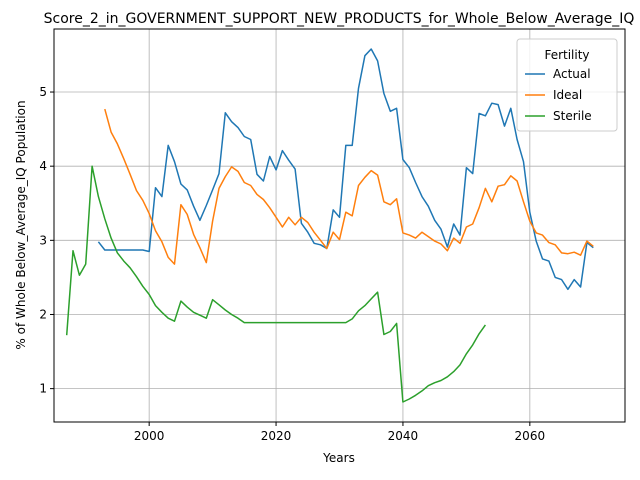 The width and height of the screenshot is (640, 480). Describe the element at coordinates (572, 74) in the screenshot. I see `legend-entry: Actual` at that location.